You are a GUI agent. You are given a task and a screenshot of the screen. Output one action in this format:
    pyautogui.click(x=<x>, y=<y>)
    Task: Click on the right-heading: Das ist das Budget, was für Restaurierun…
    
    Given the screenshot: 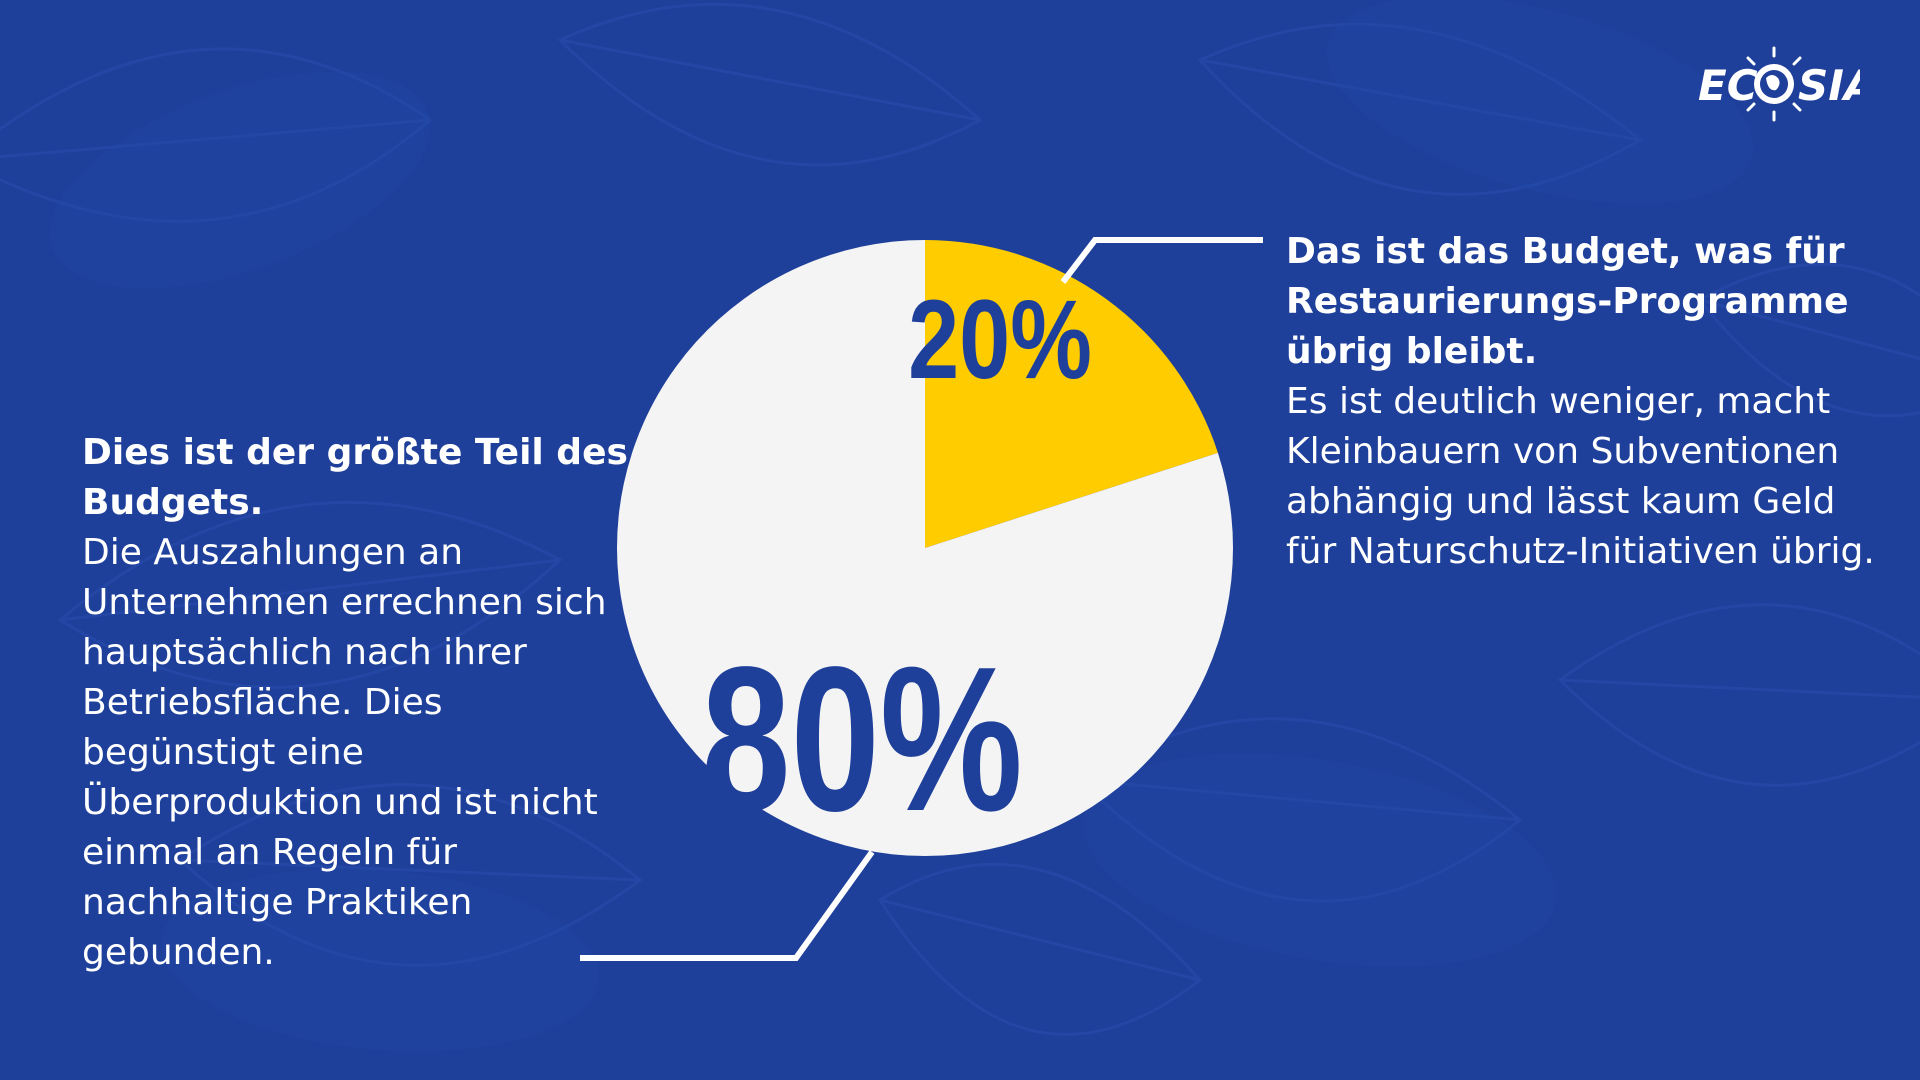 What is the action you would take?
    pyautogui.click(x=1567, y=301)
    